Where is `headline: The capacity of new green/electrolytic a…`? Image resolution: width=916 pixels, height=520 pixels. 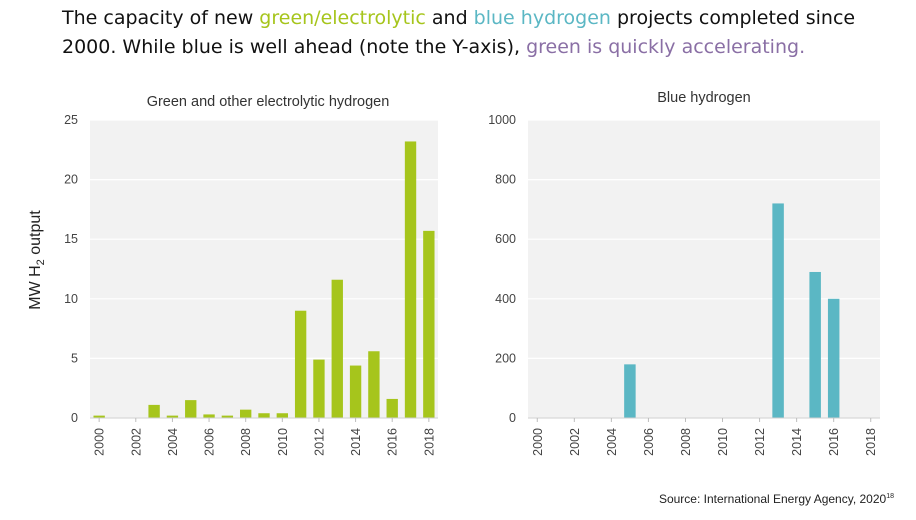 headline: The capacity of new green/electrolytic a… is located at coordinates (487, 33).